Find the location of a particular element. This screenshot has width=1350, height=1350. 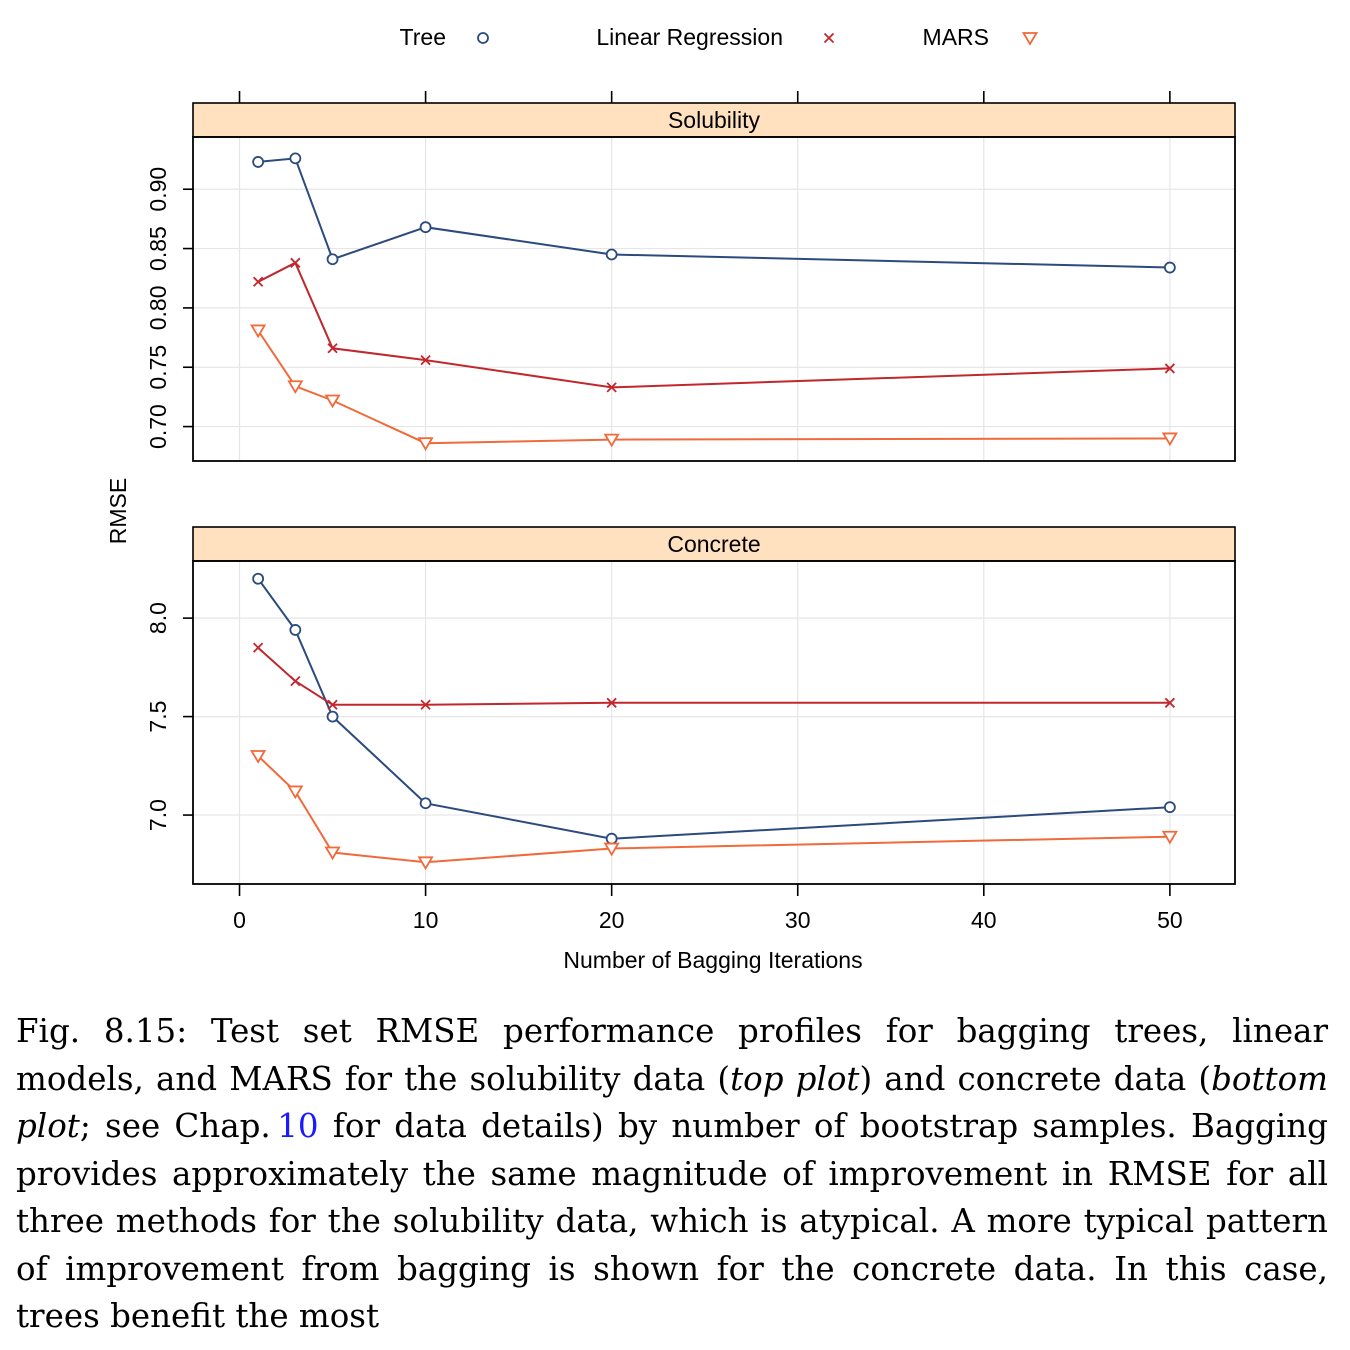

legend-circle-icon is located at coordinates (483, 38).